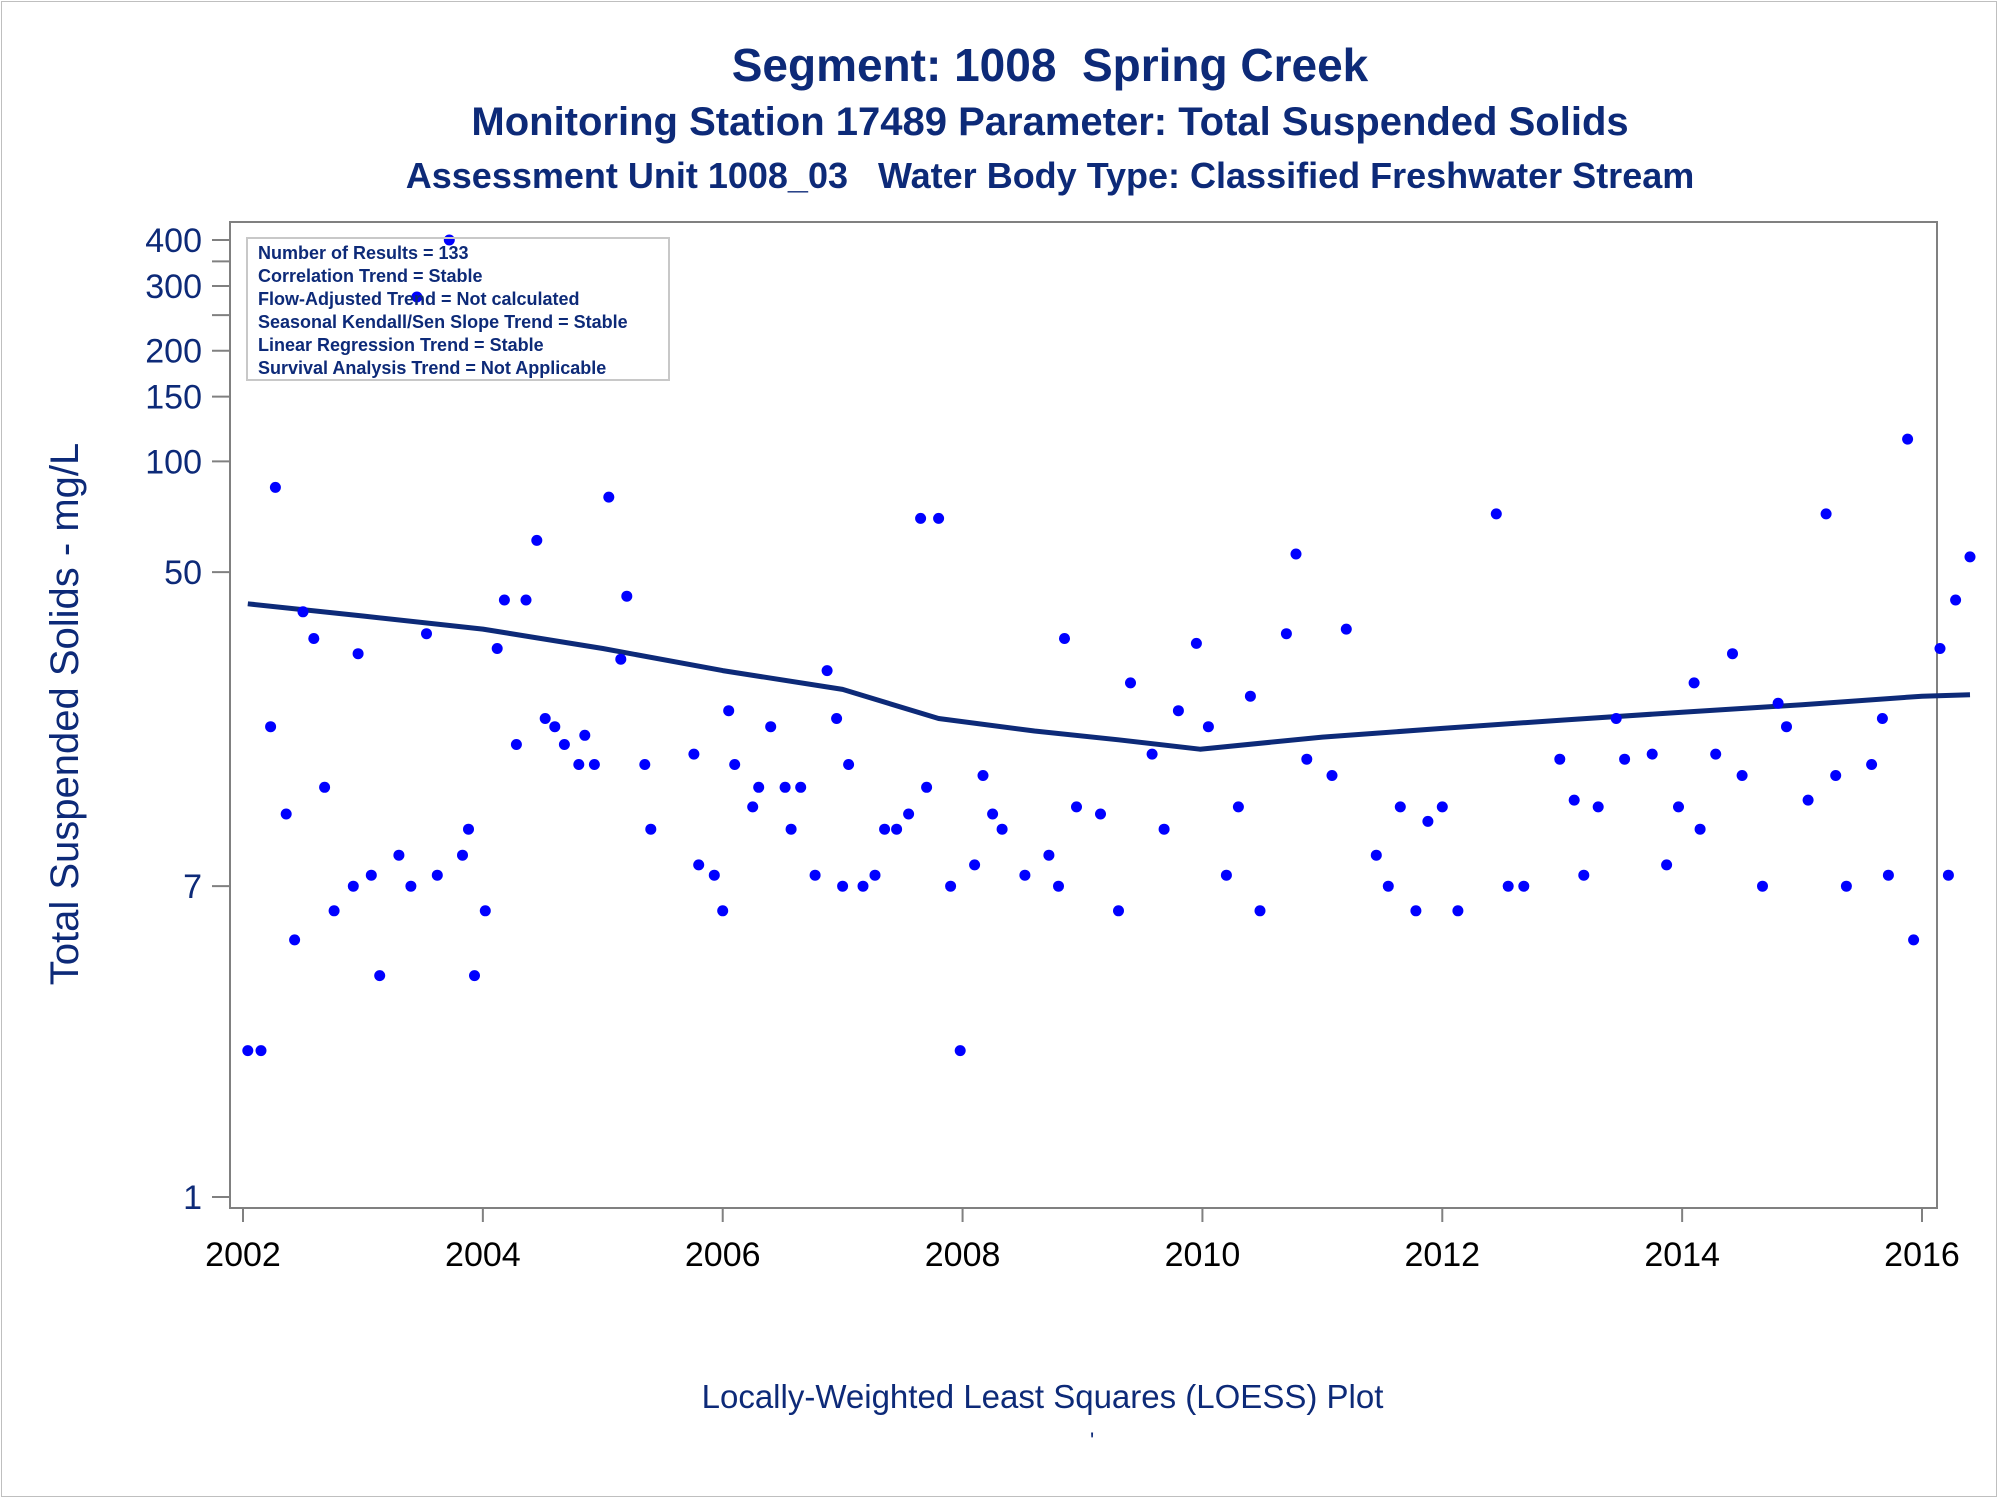 The height and width of the screenshot is (1500, 2000). Describe the element at coordinates (192, 887) in the screenshot. I see `y-tick-label-7: 7` at that location.